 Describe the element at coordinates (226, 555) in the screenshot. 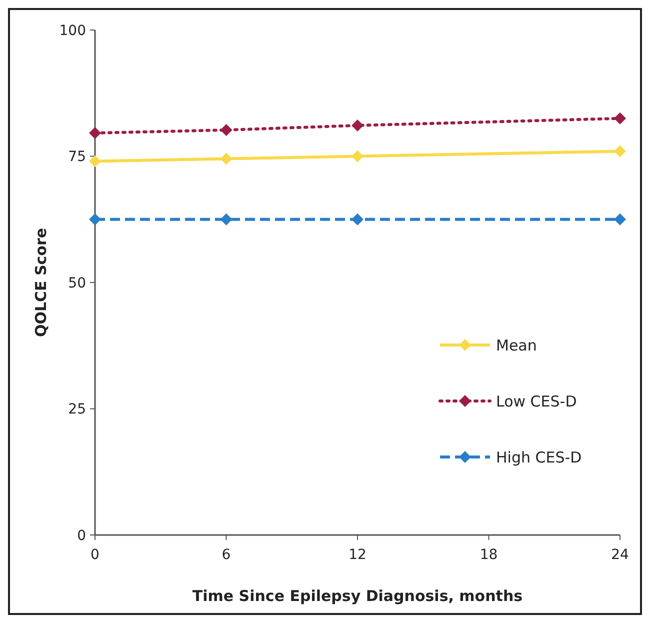

I see `x-tick-label: 6` at that location.